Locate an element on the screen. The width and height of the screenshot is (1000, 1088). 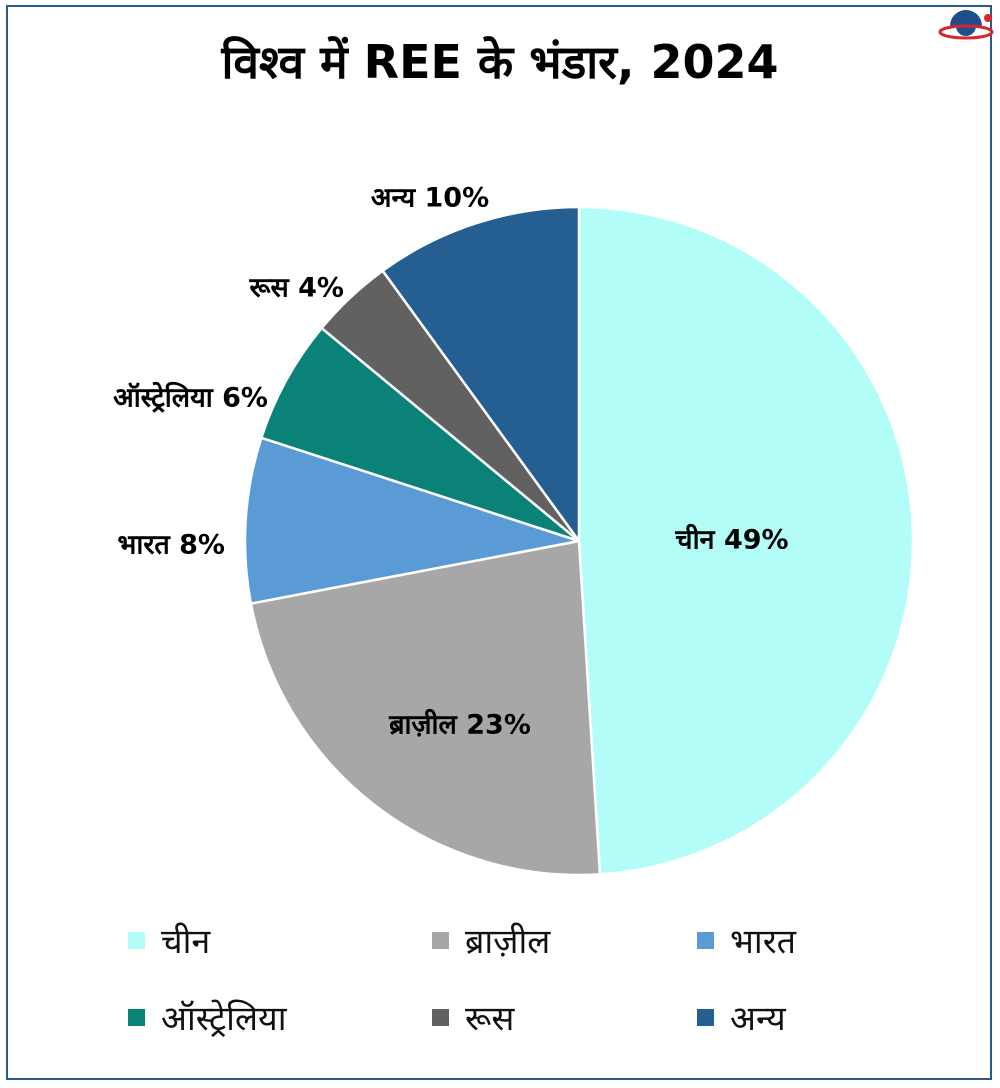
chart-title: विश्व में REE के भंडार, 2024 is located at coordinates (500, 62).